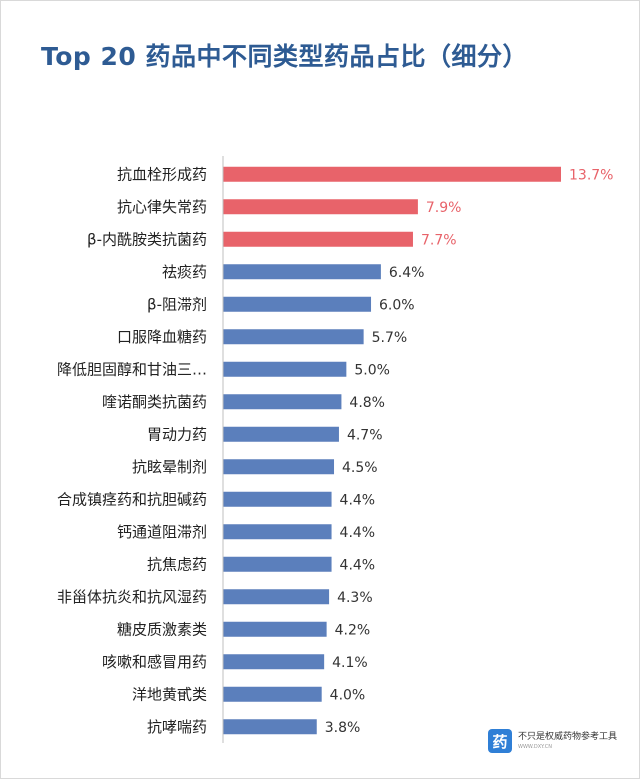 This screenshot has height=779, width=640. What do you see at coordinates (162, 337) in the screenshot?
I see `category-label: 口服降血糖药` at bounding box center [162, 337].